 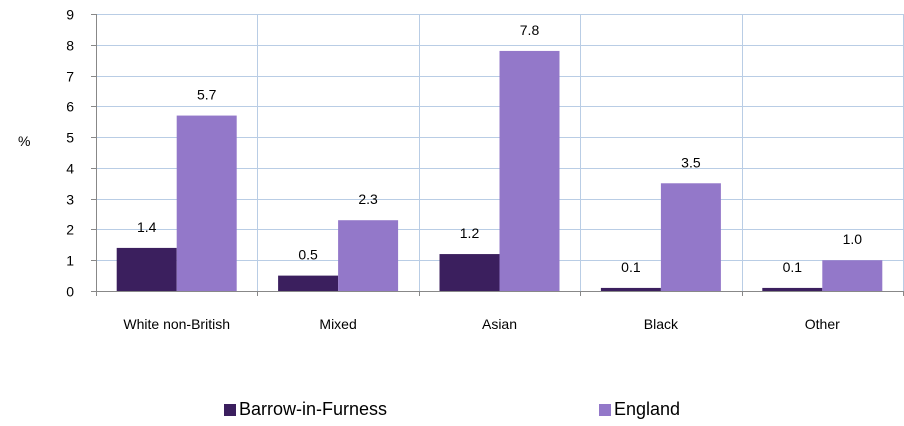 I want to click on legend-label-barrow: Barrow-in-Furness, so click(x=313, y=409).